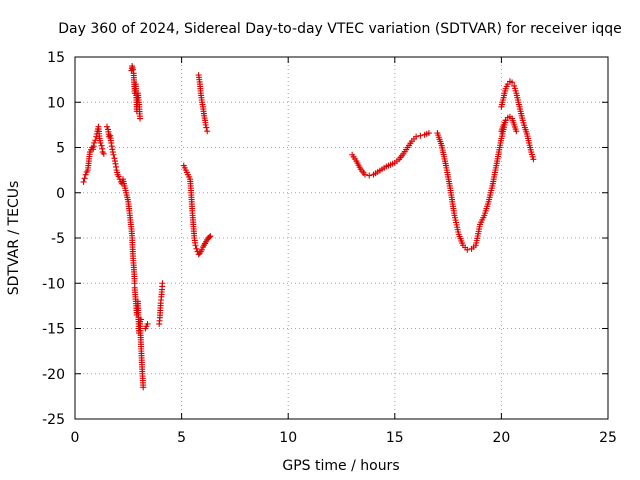 The height and width of the screenshot is (480, 640). Describe the element at coordinates (390, 154) in the screenshot. I see `series-afternoon` at that location.